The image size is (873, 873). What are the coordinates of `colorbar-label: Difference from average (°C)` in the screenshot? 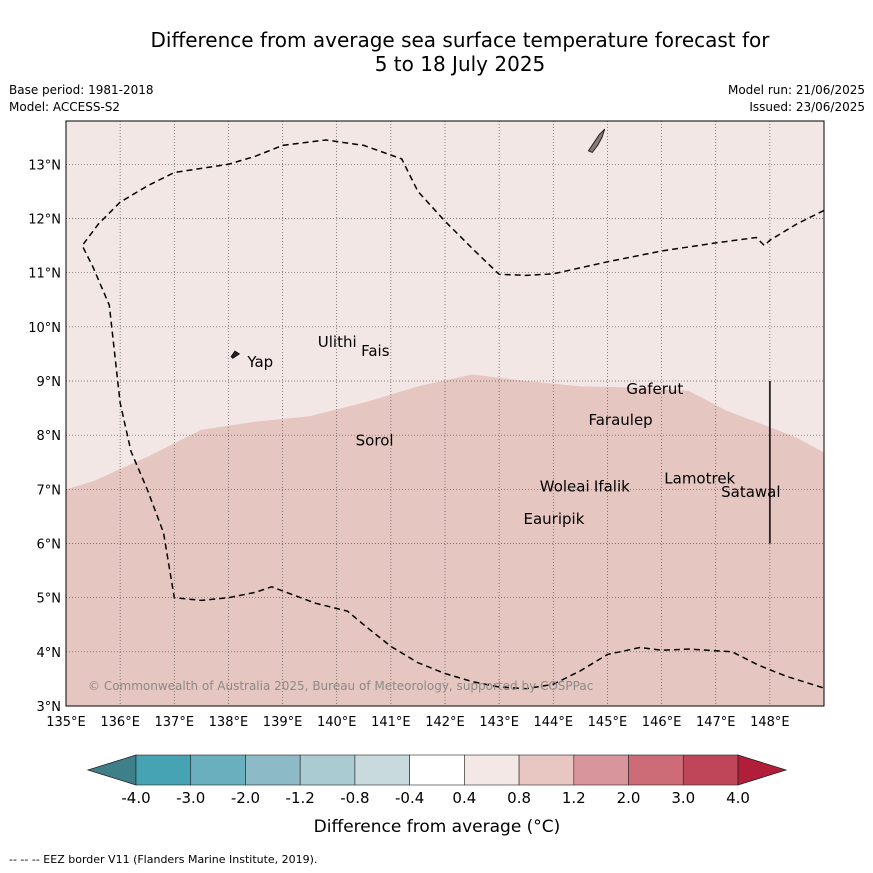 It's located at (437, 827).